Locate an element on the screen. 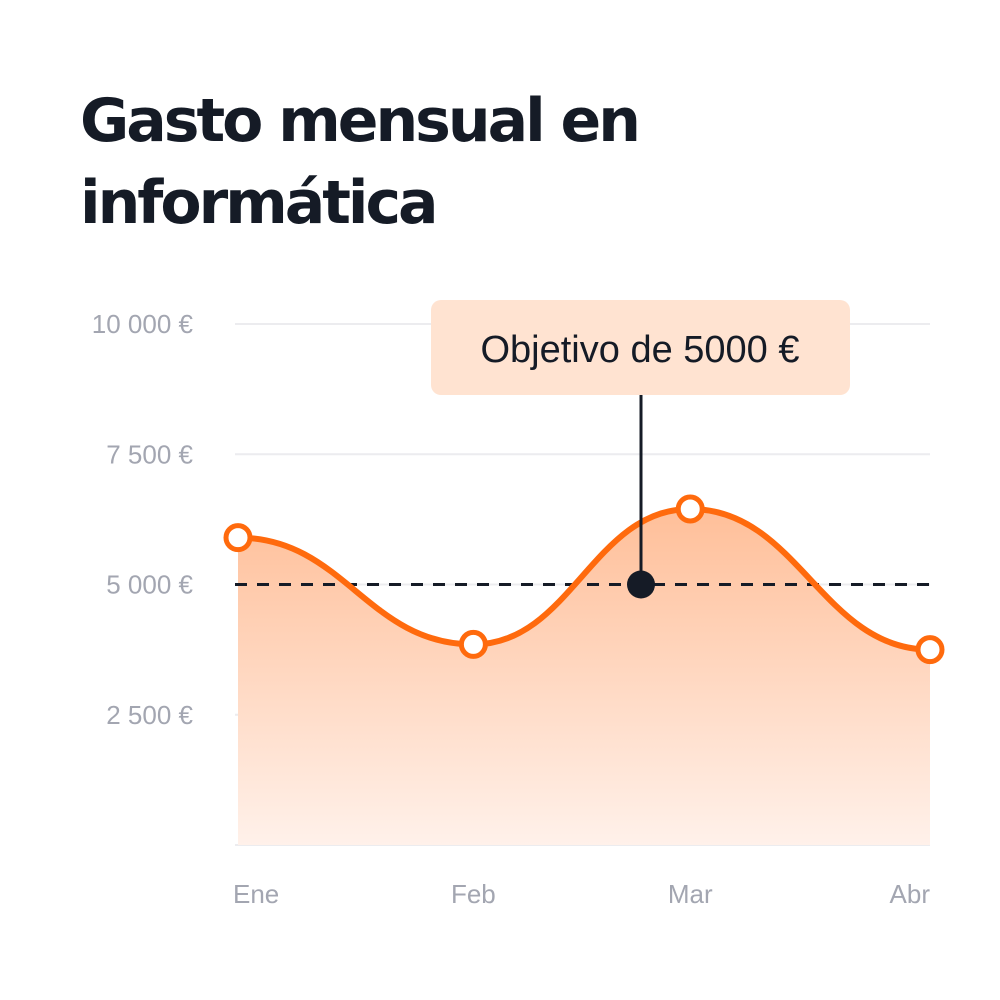 This screenshot has width=1000, height=1000. callout-label: Objetivo de 5000 € is located at coordinates (639, 350).